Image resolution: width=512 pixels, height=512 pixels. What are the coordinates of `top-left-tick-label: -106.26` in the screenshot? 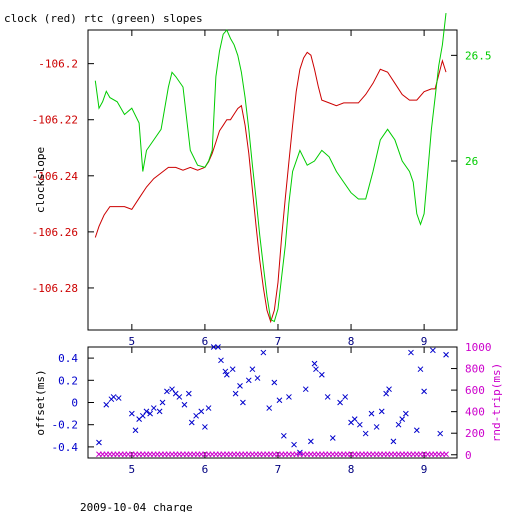 It's located at (55, 232).